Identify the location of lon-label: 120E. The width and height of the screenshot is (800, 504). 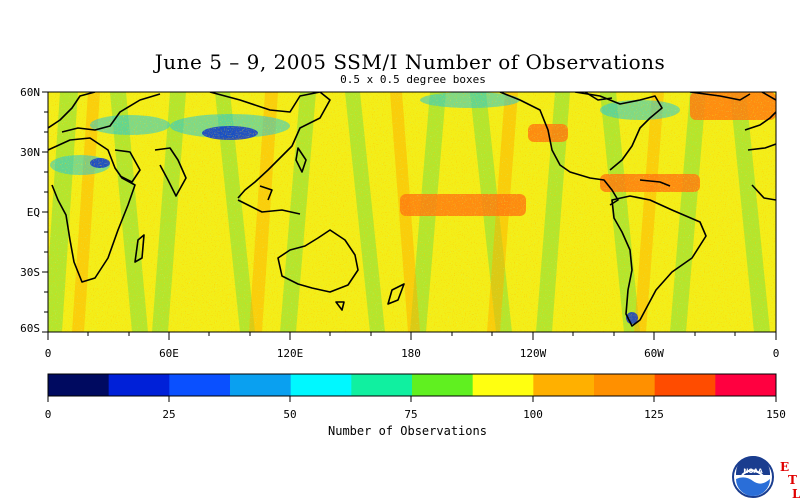
(290, 353).